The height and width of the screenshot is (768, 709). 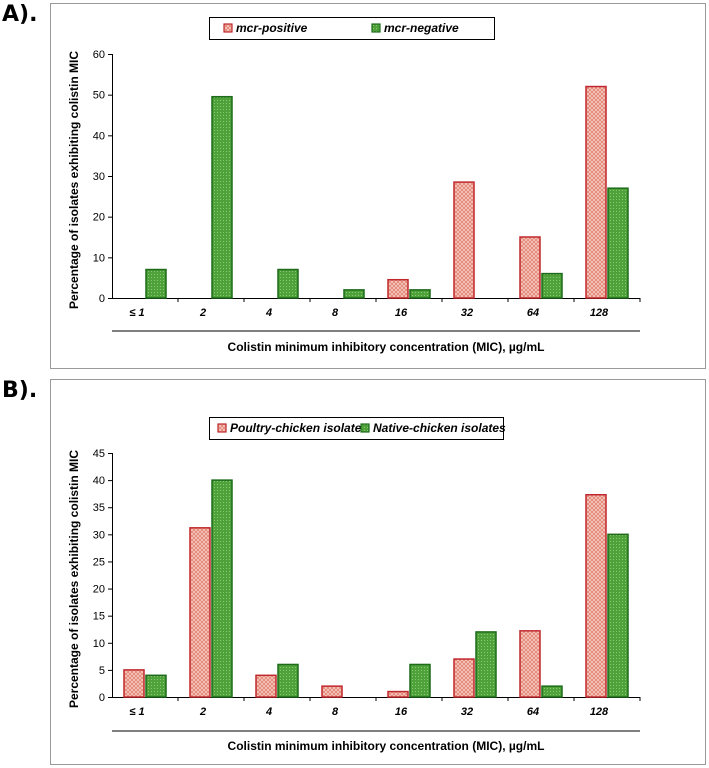 What do you see at coordinates (421, 28) in the screenshot?
I see `legend-label-2: mcr-negative` at bounding box center [421, 28].